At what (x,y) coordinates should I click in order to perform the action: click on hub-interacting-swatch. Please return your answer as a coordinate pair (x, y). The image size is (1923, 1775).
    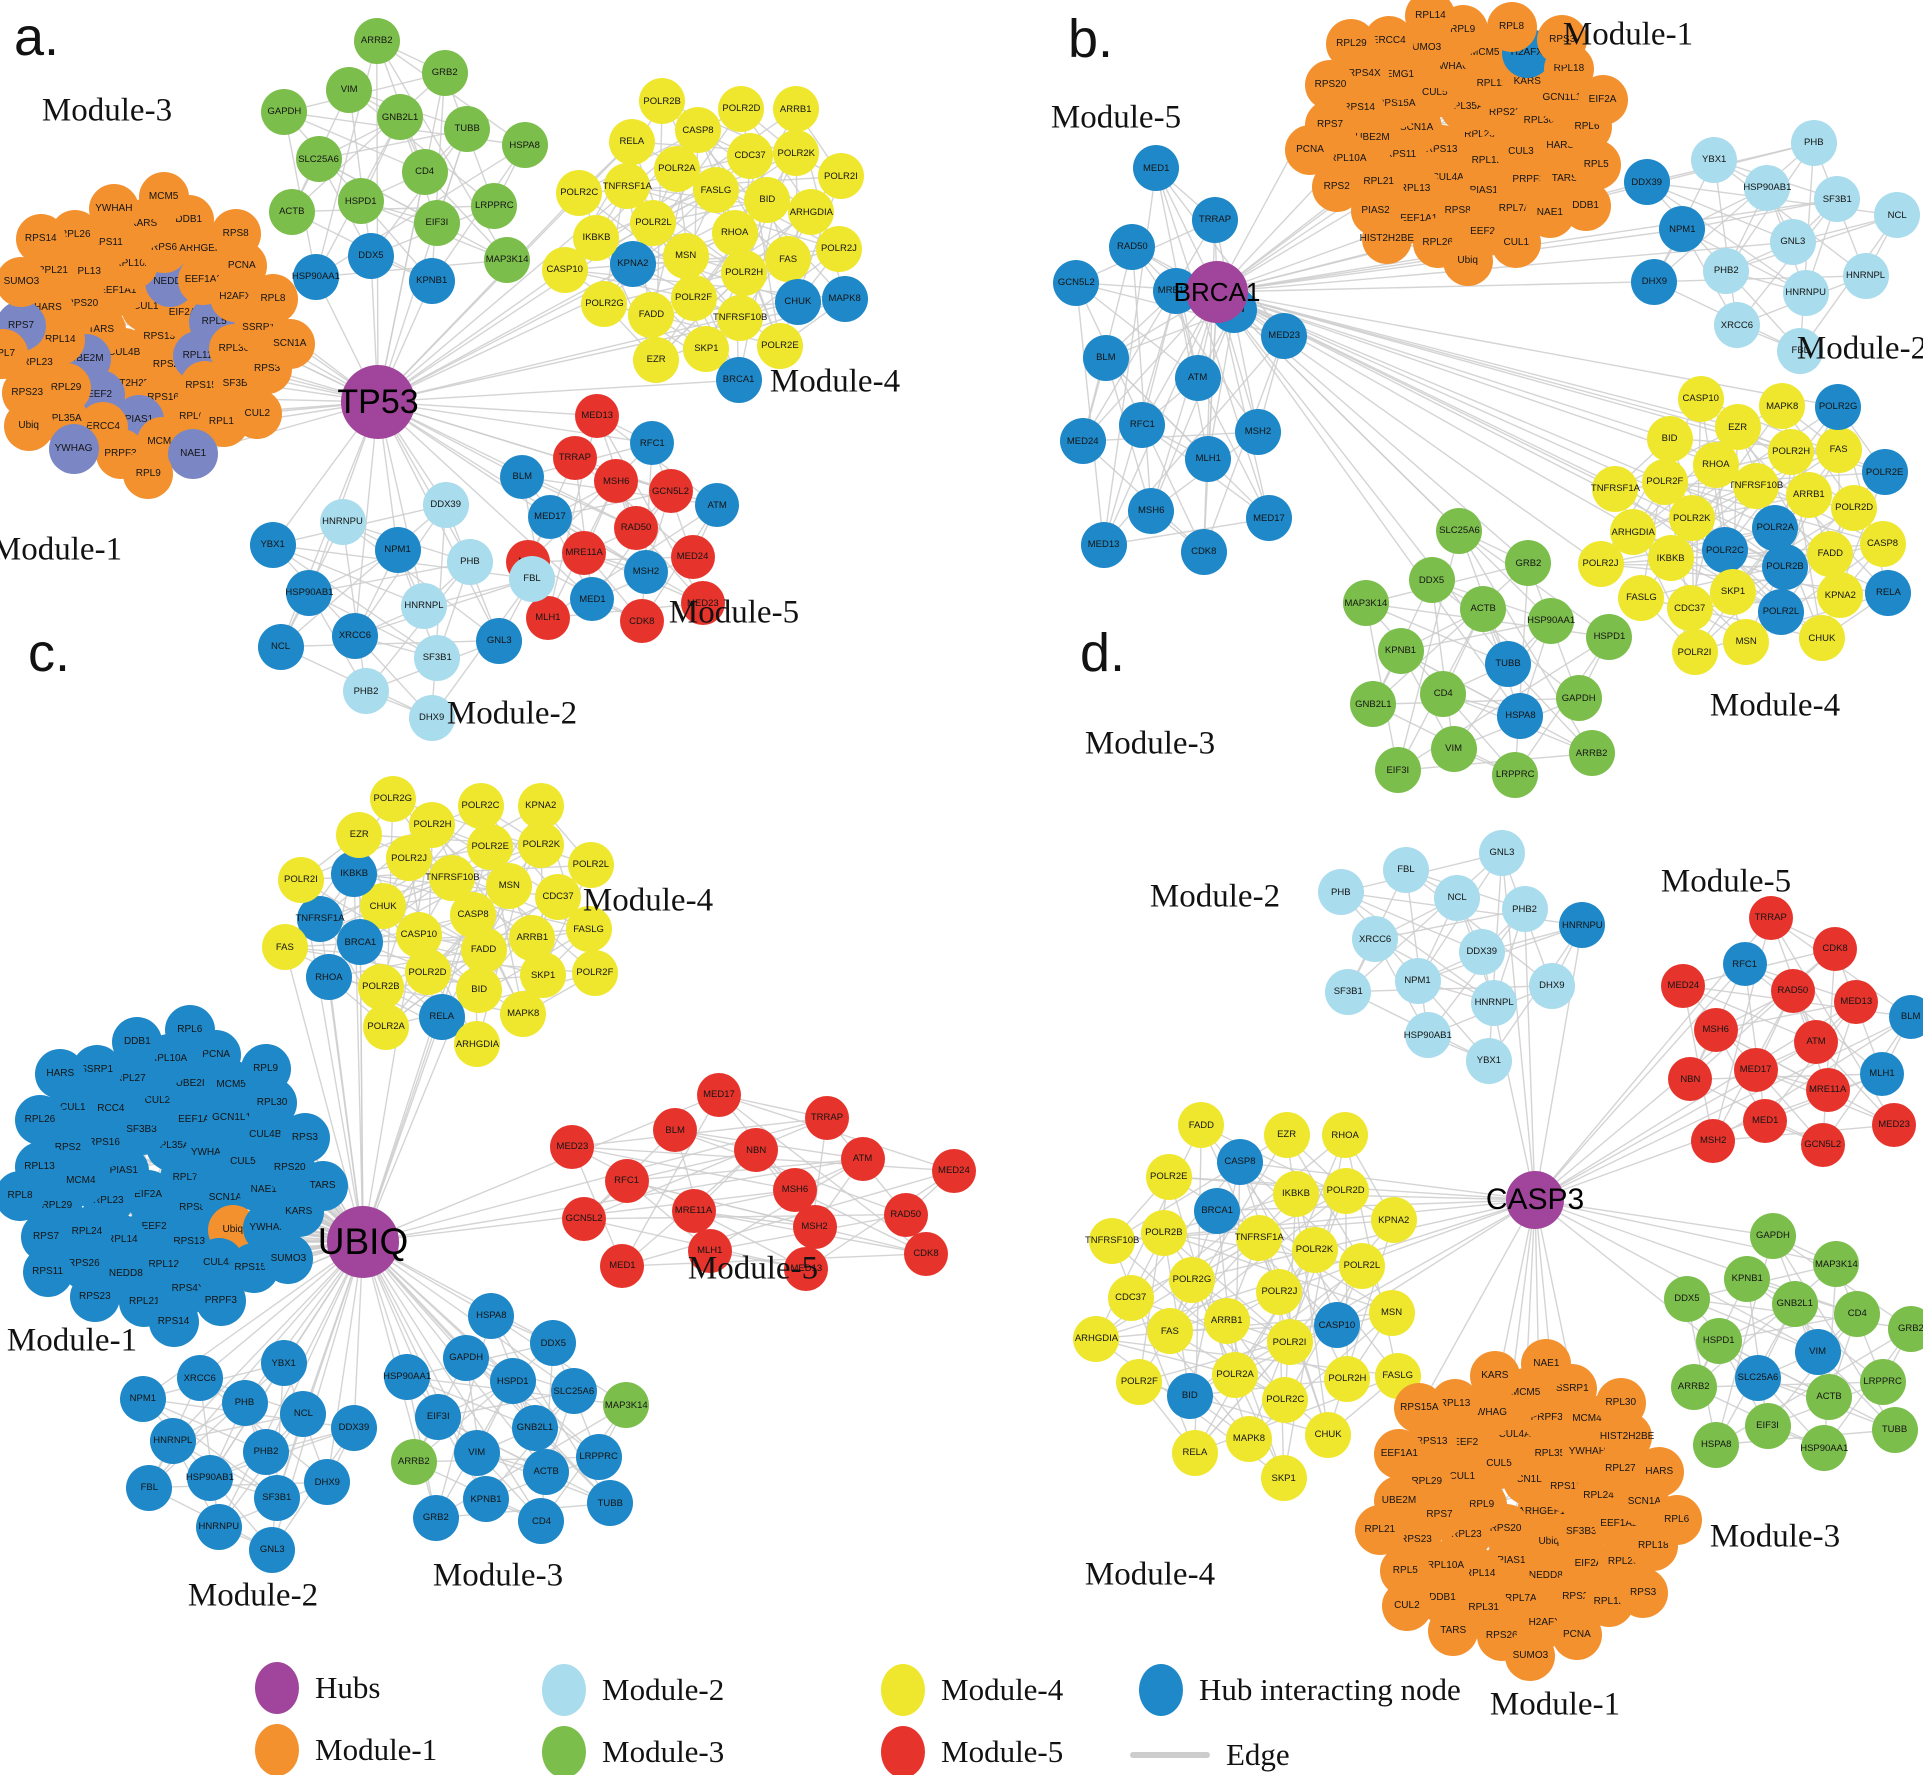
    Looking at the image, I should click on (1161, 1690).